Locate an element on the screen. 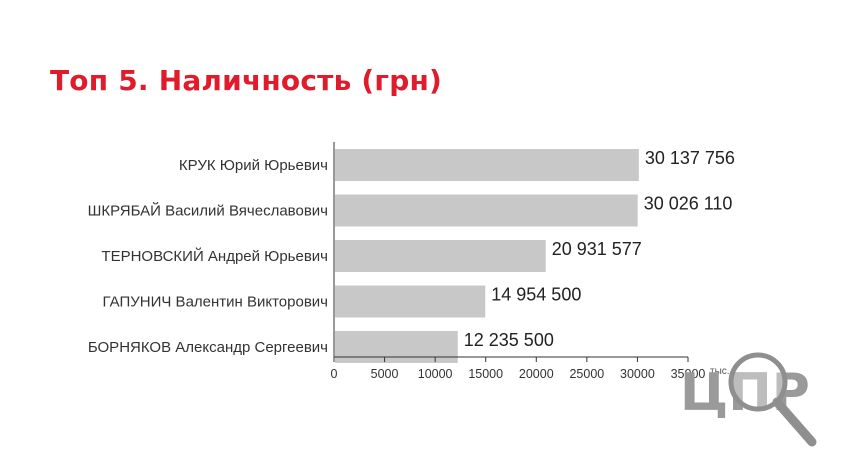  chart-title: Топ 5. Наличность (грн) is located at coordinates (246, 80).